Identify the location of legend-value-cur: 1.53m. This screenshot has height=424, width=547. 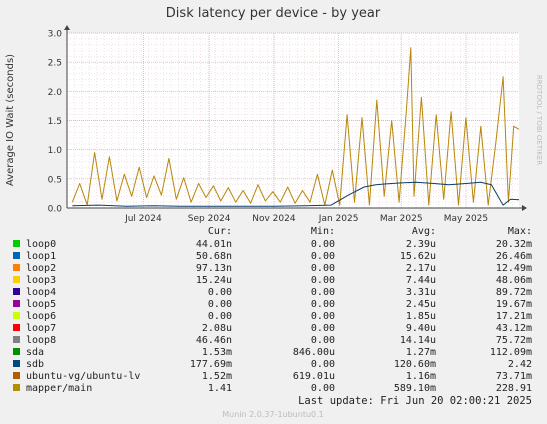
(217, 352).